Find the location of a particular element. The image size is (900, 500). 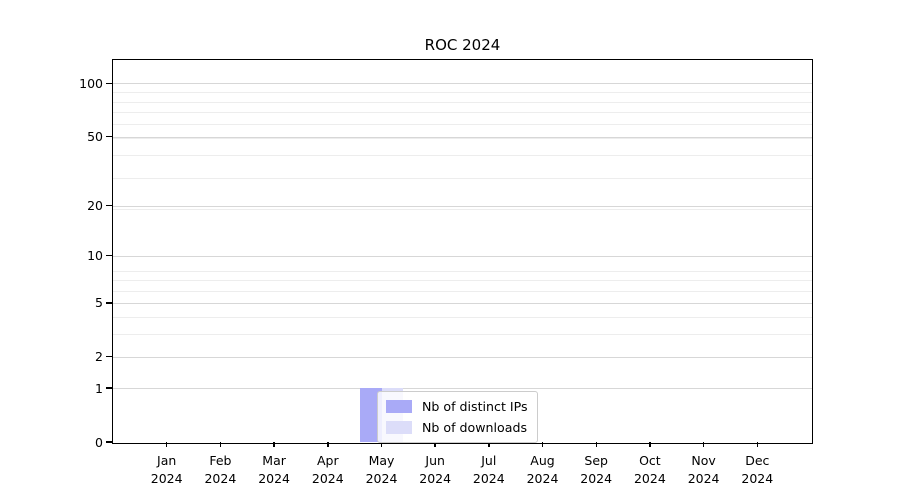

y-axis-tick-label: 2 is located at coordinates (99, 357).